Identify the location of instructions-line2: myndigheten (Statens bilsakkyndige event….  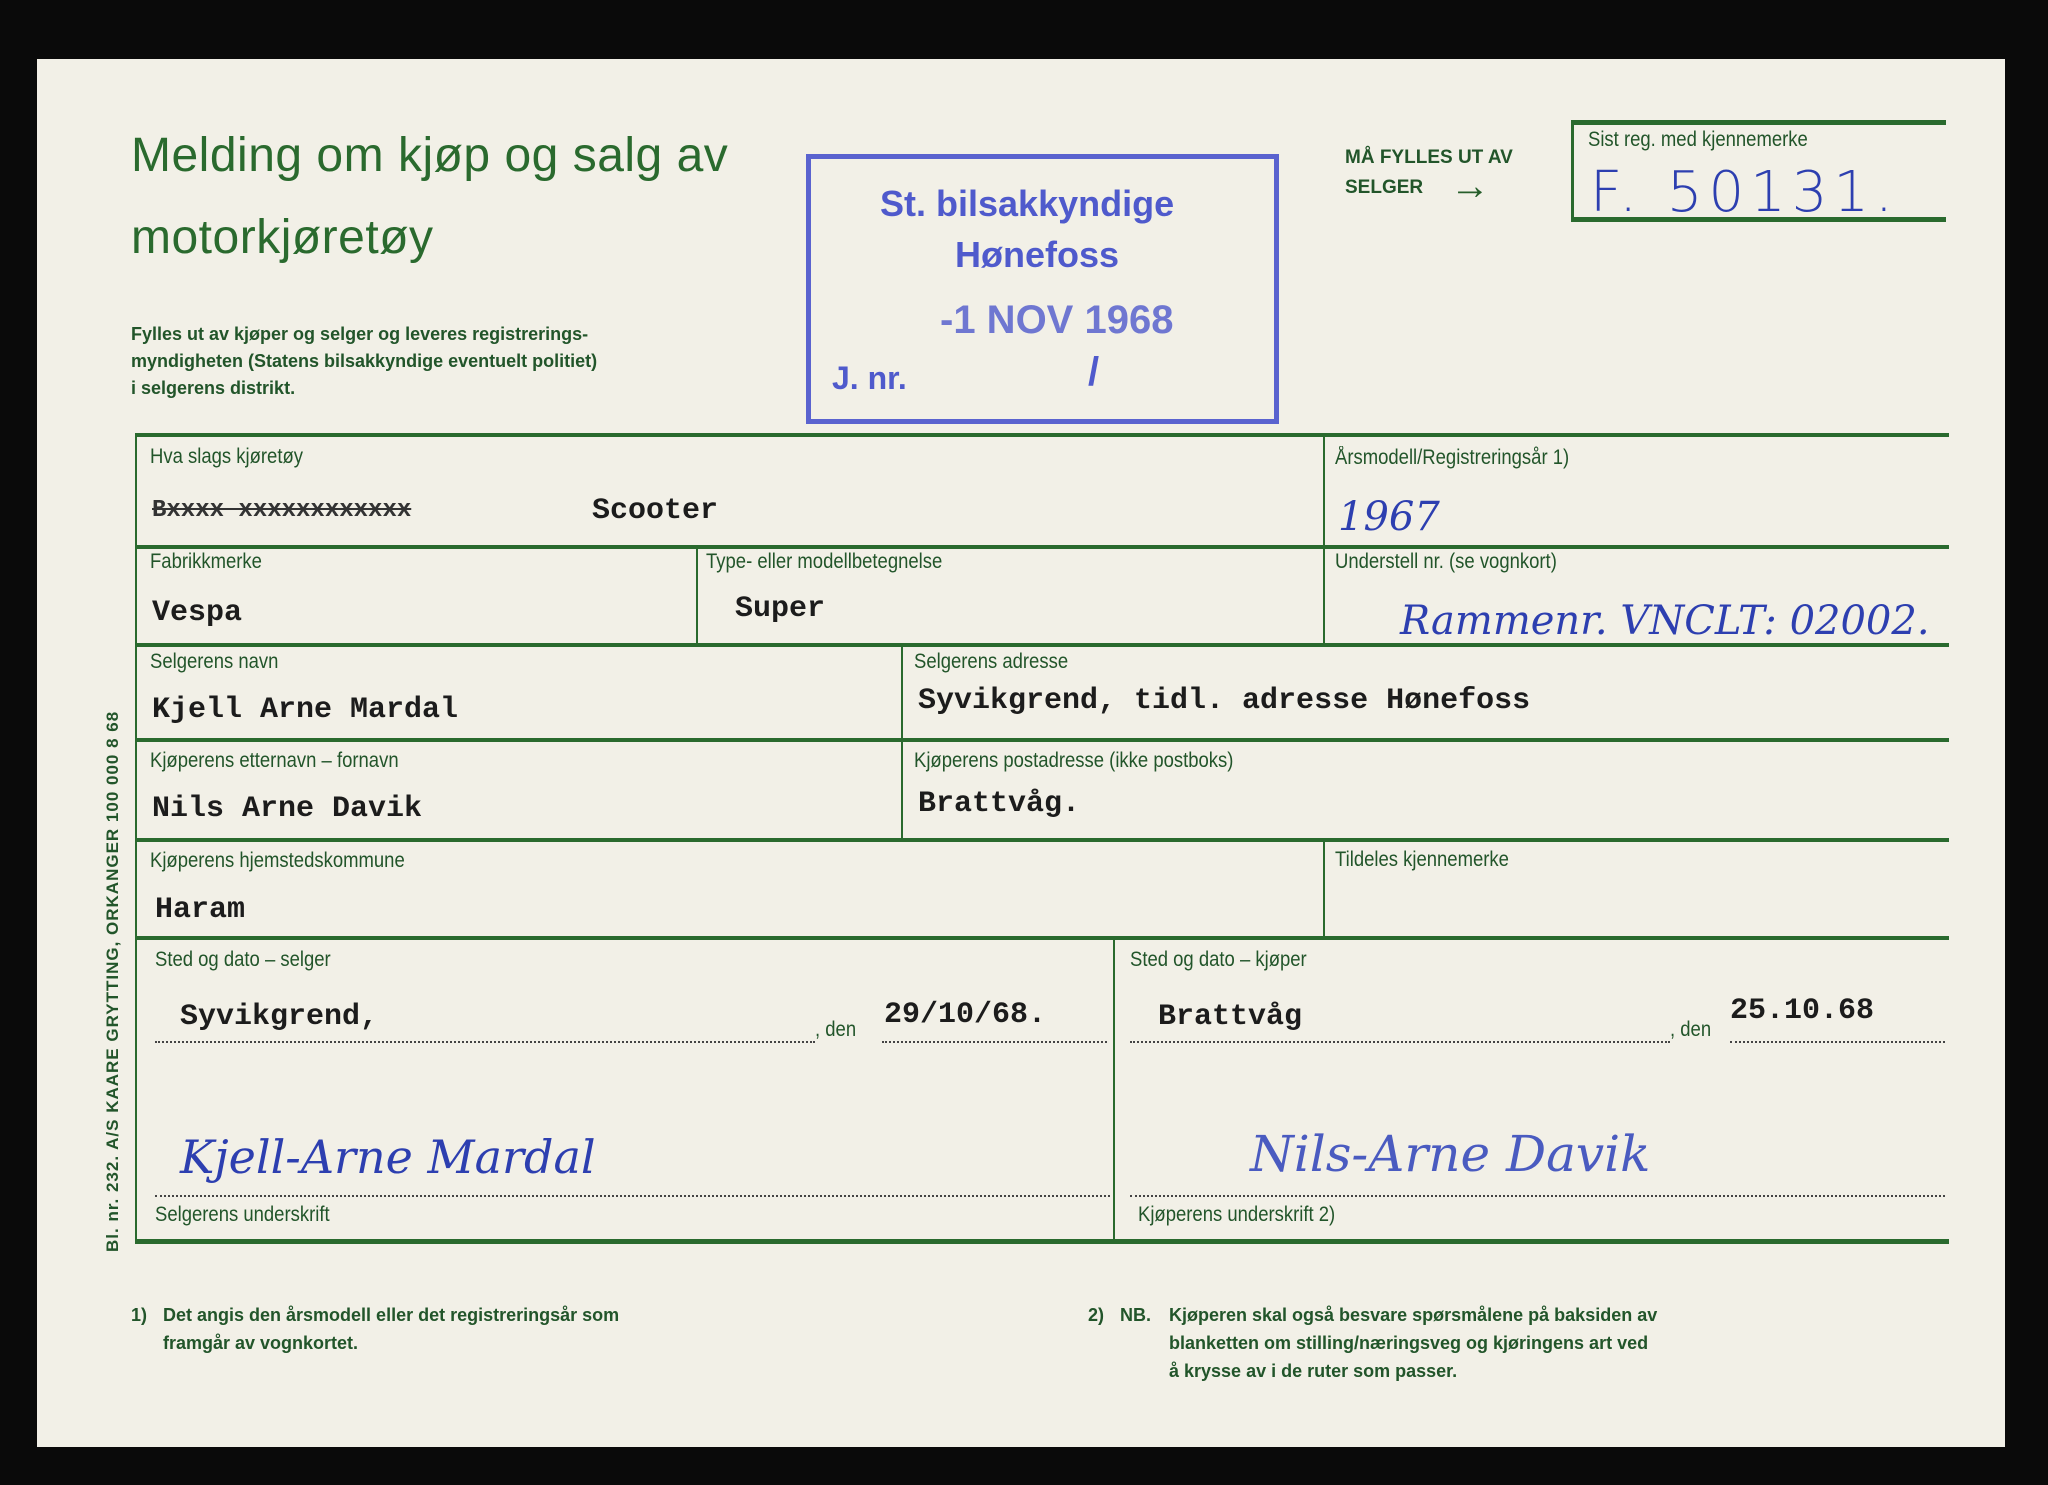
(364, 361).